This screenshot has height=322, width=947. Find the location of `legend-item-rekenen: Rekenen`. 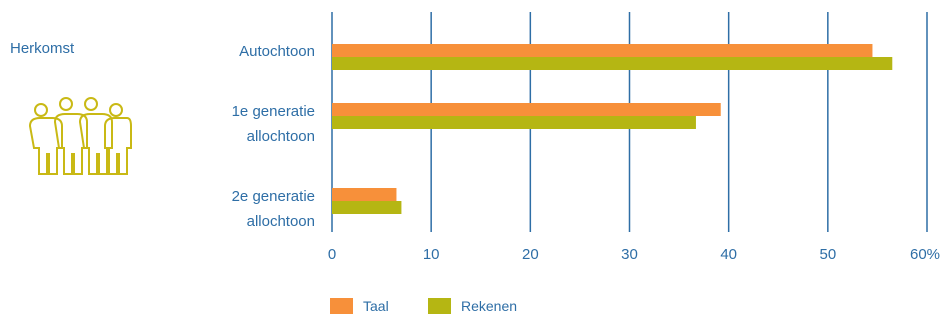

legend-item-rekenen: Rekenen is located at coordinates (472, 306).